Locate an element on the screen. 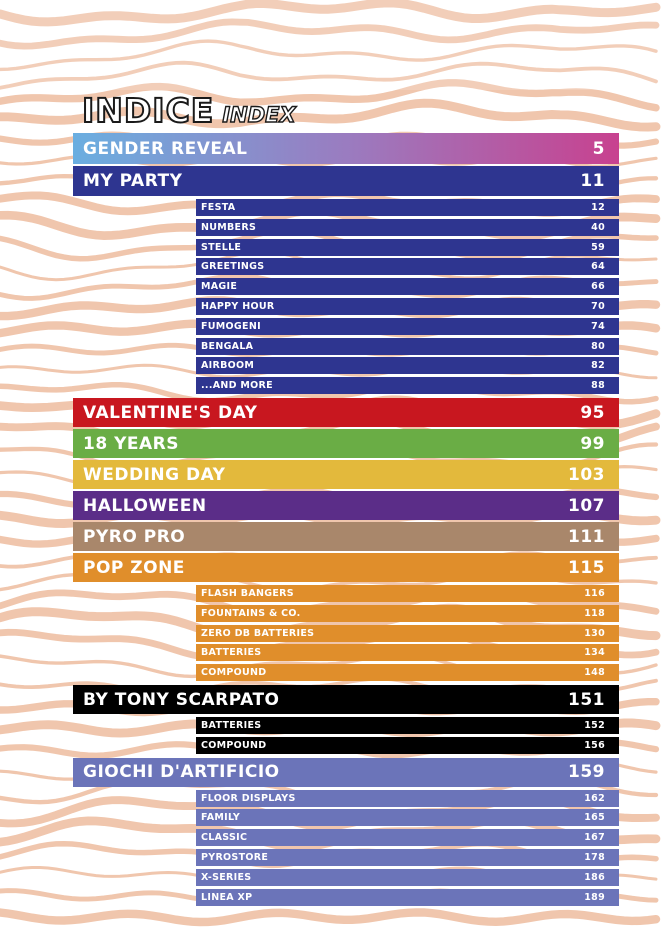 Image resolution: width=662 pixels, height=935 pixels. section-label: HALLOWEEN is located at coordinates (145, 505).